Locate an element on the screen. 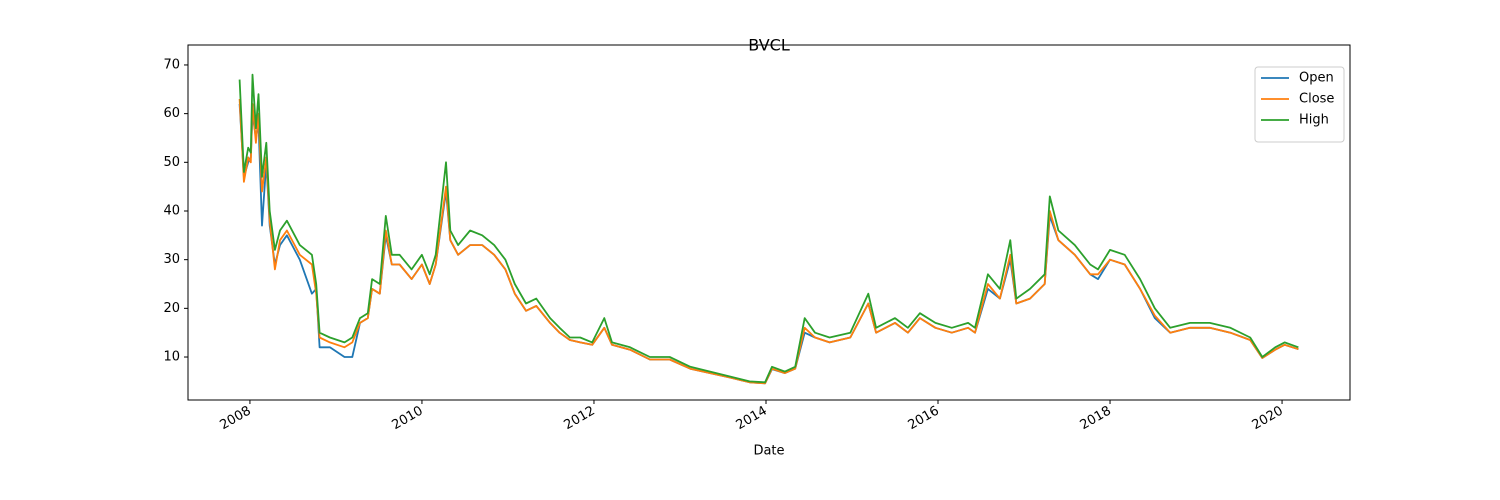  legend: Open Close High is located at coordinates (1299, 104).